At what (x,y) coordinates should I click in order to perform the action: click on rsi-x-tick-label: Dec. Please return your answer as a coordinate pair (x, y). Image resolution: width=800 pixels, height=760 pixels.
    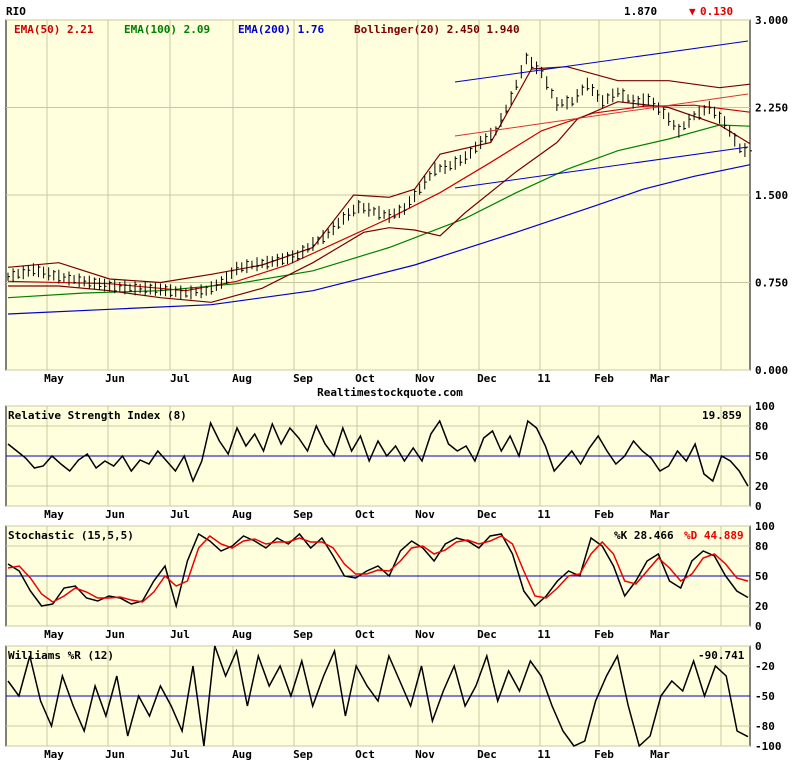
    Looking at the image, I should click on (487, 514).